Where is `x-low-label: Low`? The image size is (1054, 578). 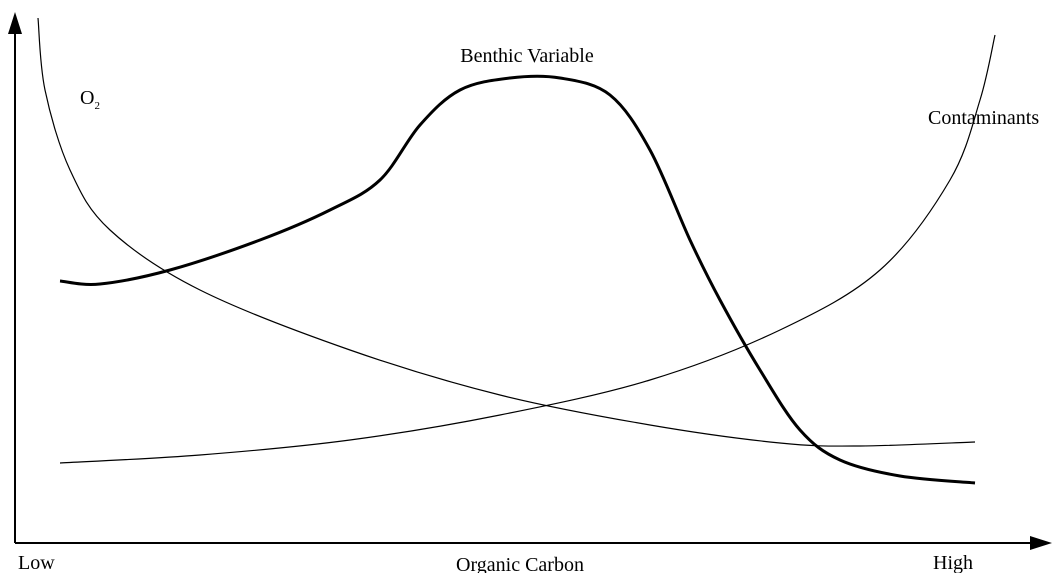
x-low-label: Low is located at coordinates (36, 562).